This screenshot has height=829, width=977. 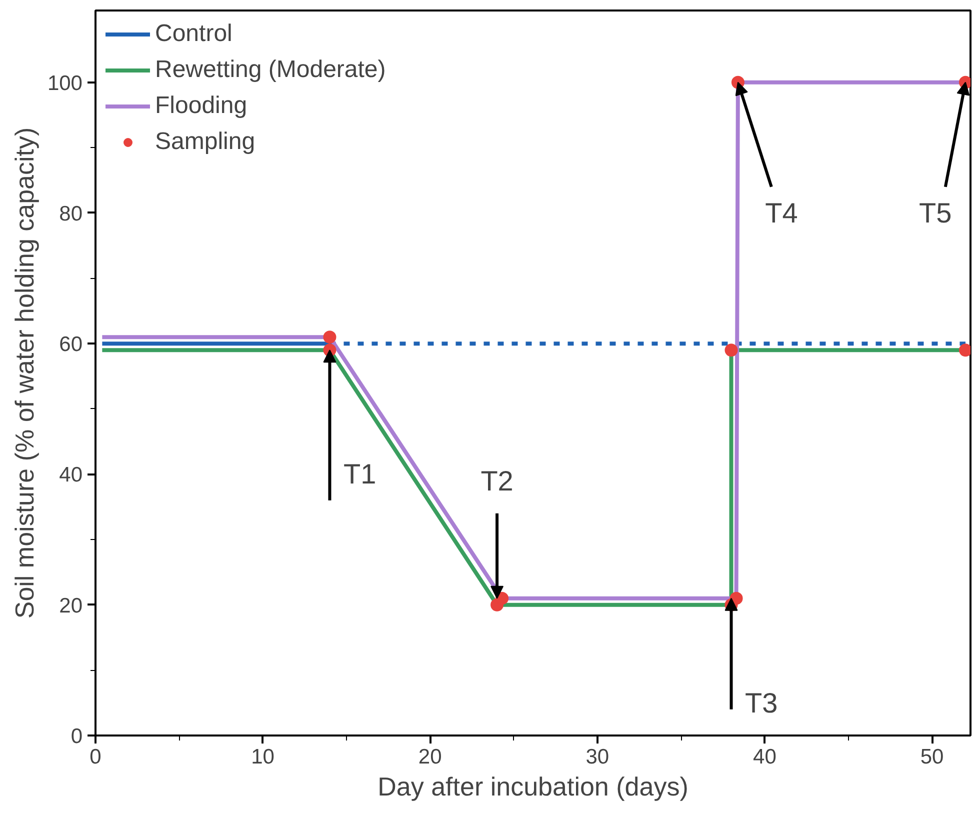 What do you see at coordinates (70, 214) in the screenshot?
I see `y-tick-label: 80` at bounding box center [70, 214].